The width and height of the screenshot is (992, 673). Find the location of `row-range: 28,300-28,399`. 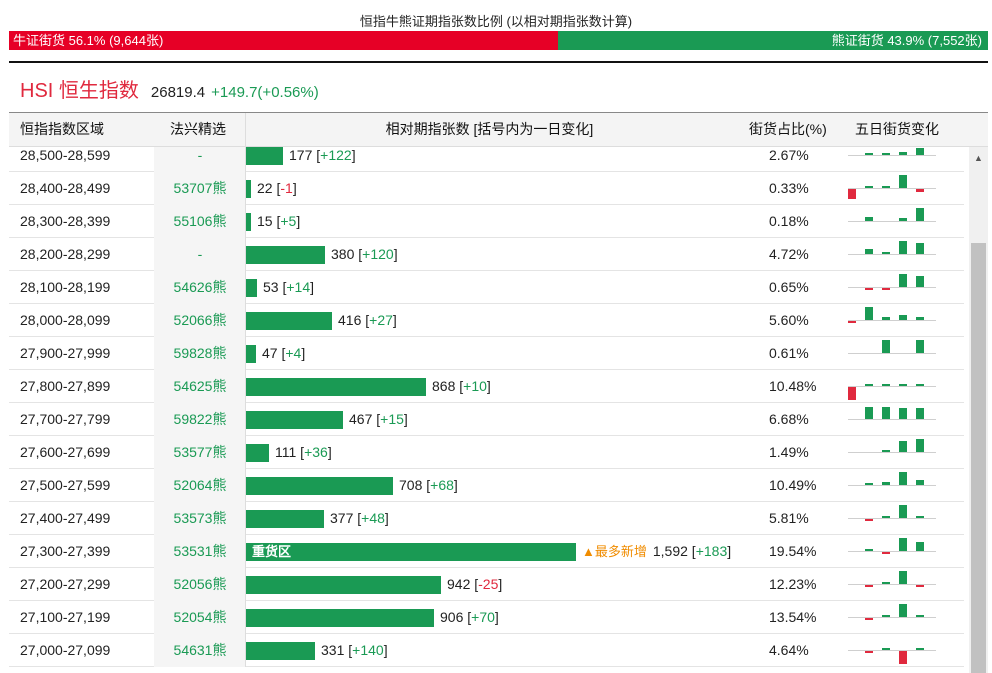

row-range: 28,300-28,399 is located at coordinates (65, 221).